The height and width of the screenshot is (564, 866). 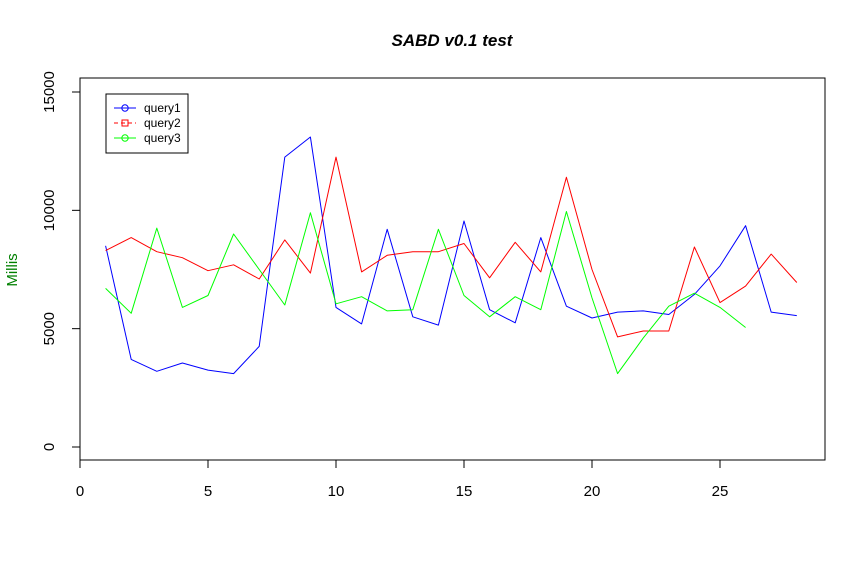 I want to click on x-axis: 0 5 10 15 20 25, so click(x=402, y=479).